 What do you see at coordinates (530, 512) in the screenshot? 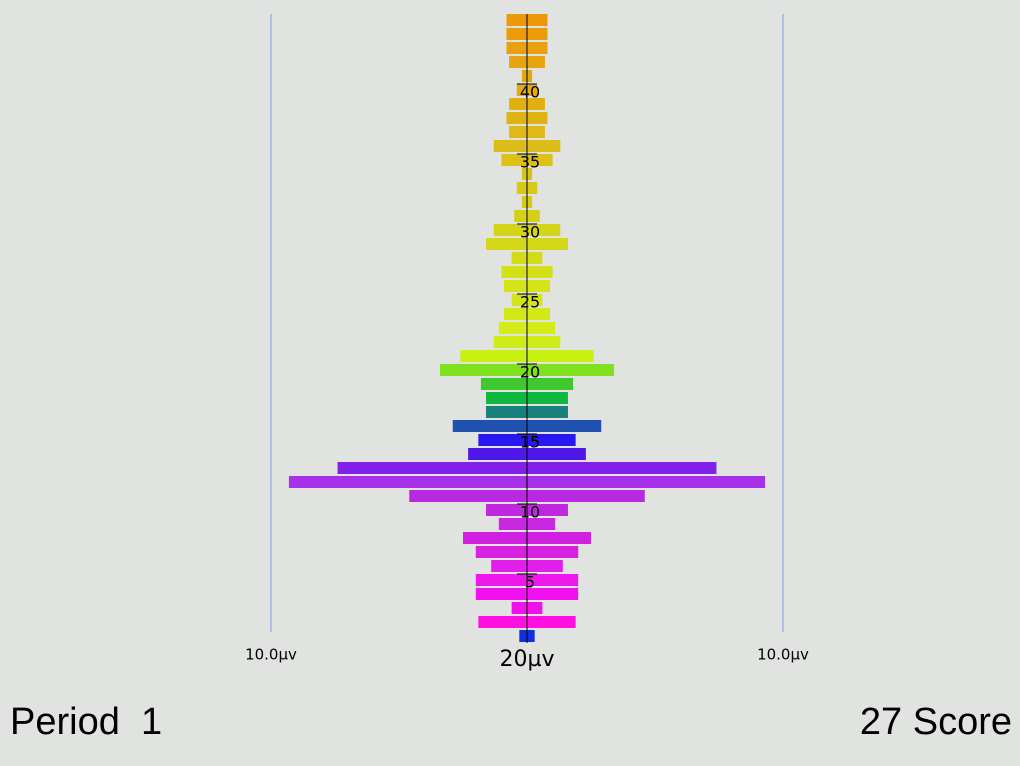
I see `y-tick-label: 10` at bounding box center [530, 512].